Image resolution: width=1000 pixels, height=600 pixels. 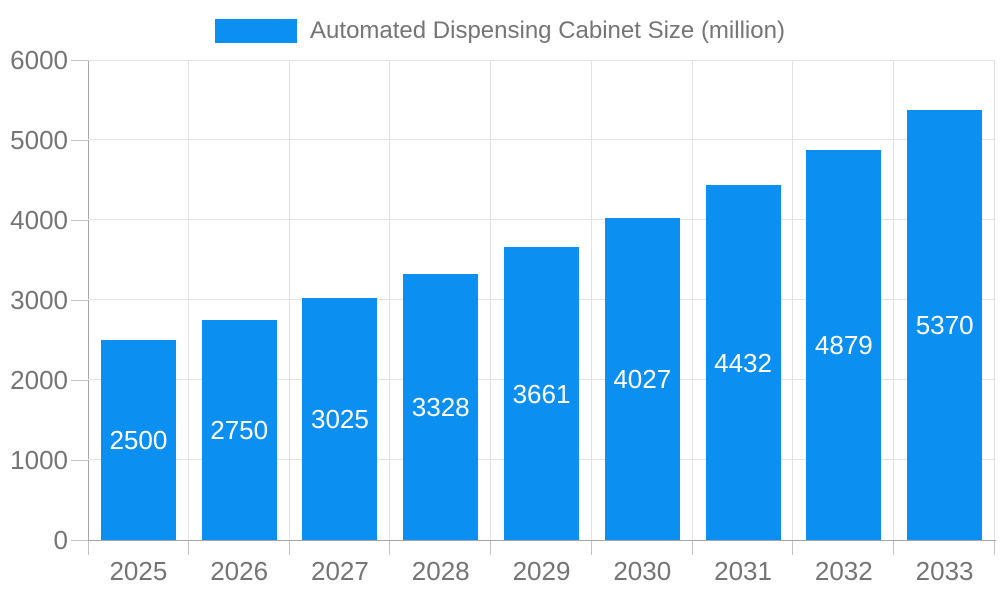 I want to click on bar-value-label: 4432, so click(x=743, y=362).